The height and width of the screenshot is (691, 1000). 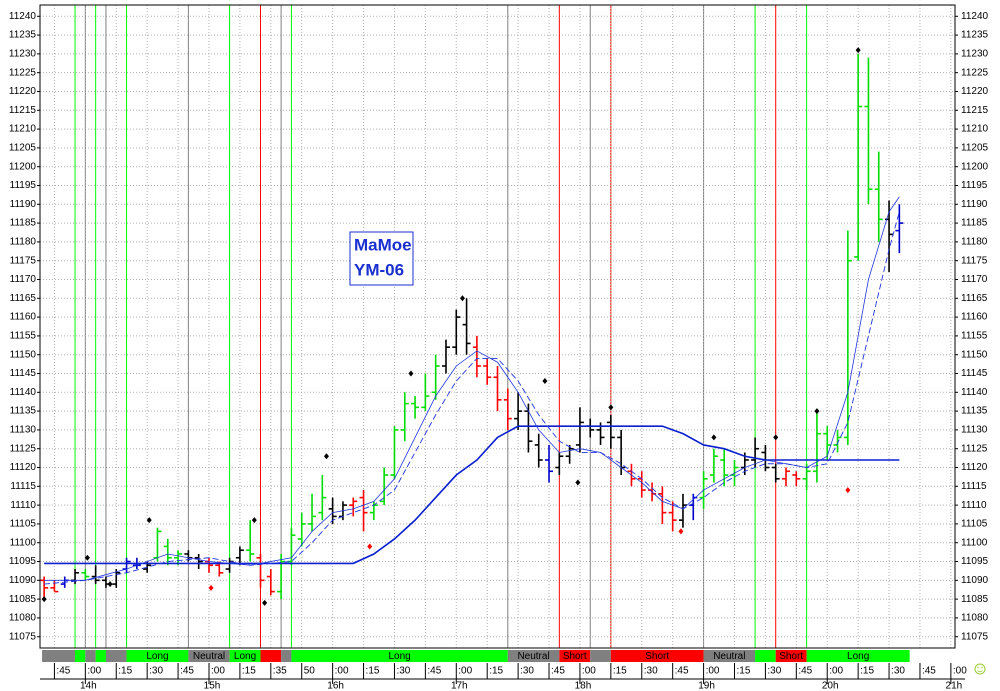 What do you see at coordinates (23, 467) in the screenshot?
I see `y-tick-label: 11120` at bounding box center [23, 467].